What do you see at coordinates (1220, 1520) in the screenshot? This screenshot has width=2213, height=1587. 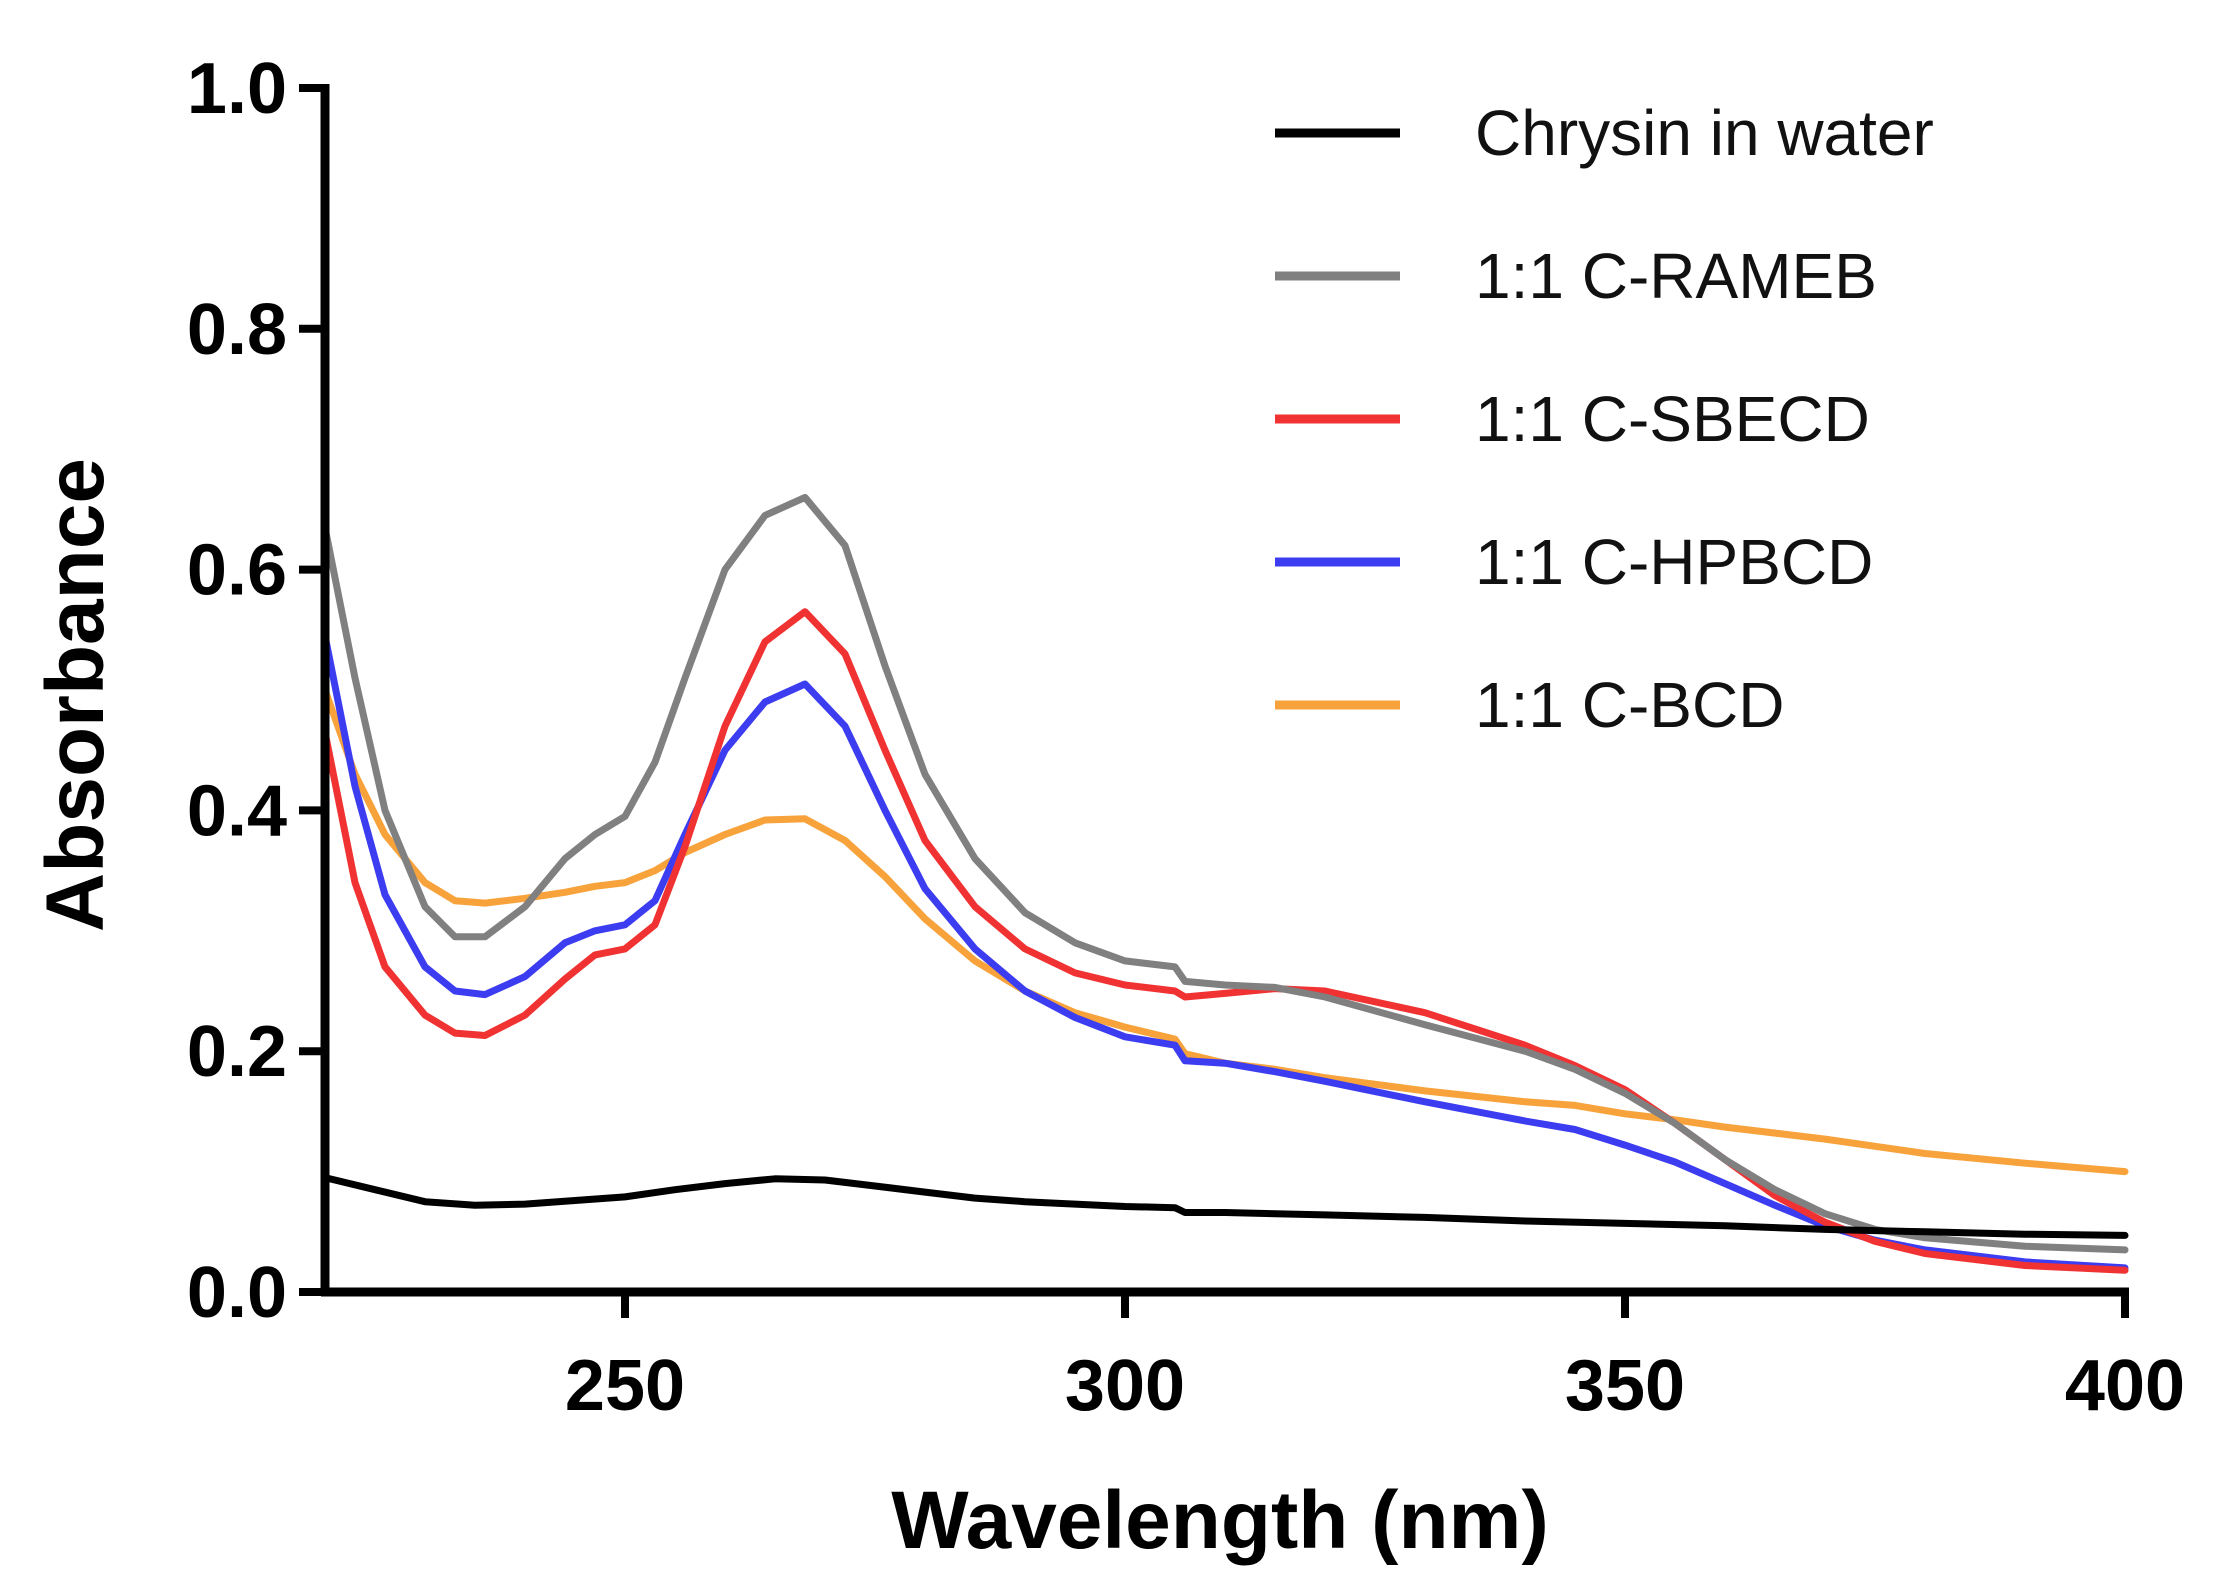 I see `x-axis-title: Wavelength (nm)` at bounding box center [1220, 1520].